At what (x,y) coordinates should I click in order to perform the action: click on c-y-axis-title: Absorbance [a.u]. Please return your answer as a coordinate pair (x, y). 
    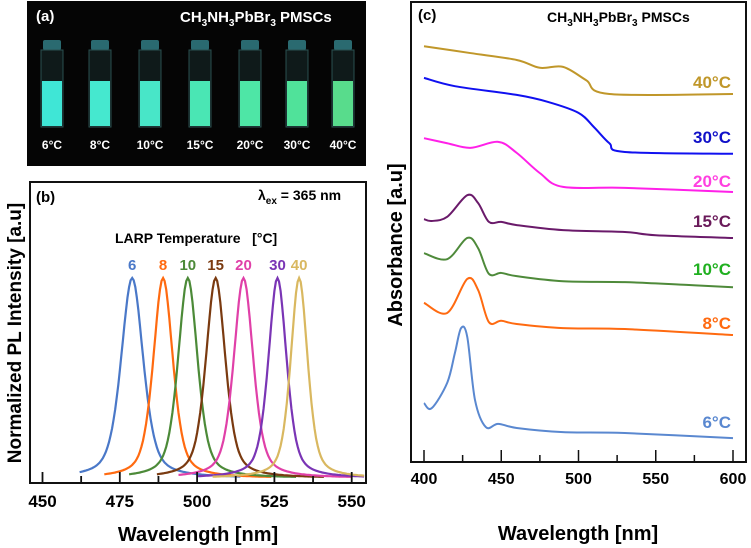
    Looking at the image, I should click on (396, 244).